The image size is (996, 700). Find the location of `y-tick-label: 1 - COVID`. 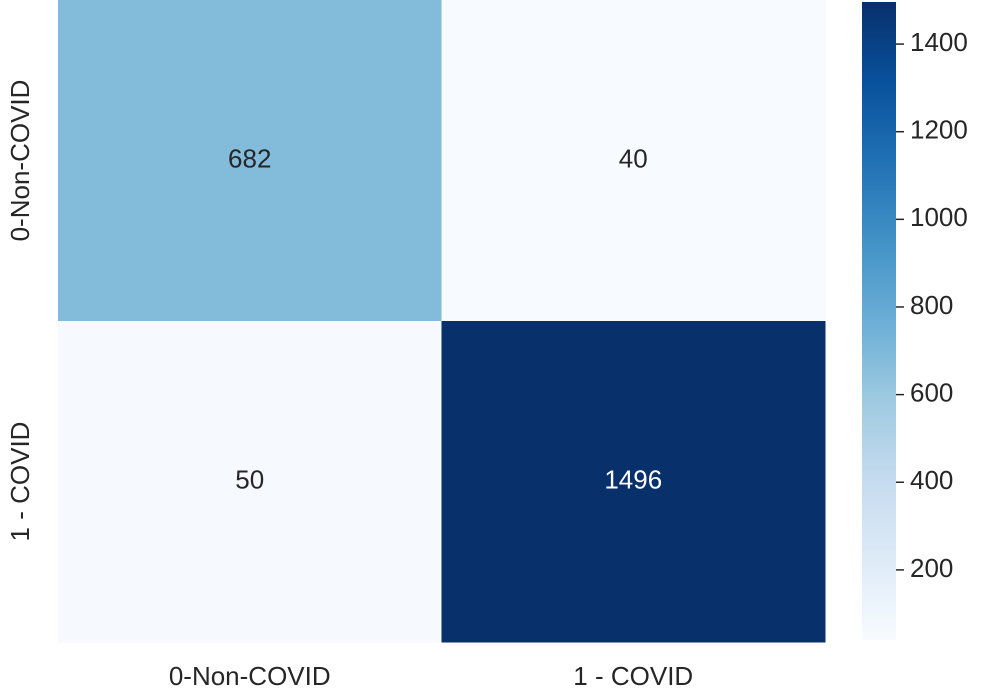

y-tick-label: 1 - COVID is located at coordinates (20, 482).